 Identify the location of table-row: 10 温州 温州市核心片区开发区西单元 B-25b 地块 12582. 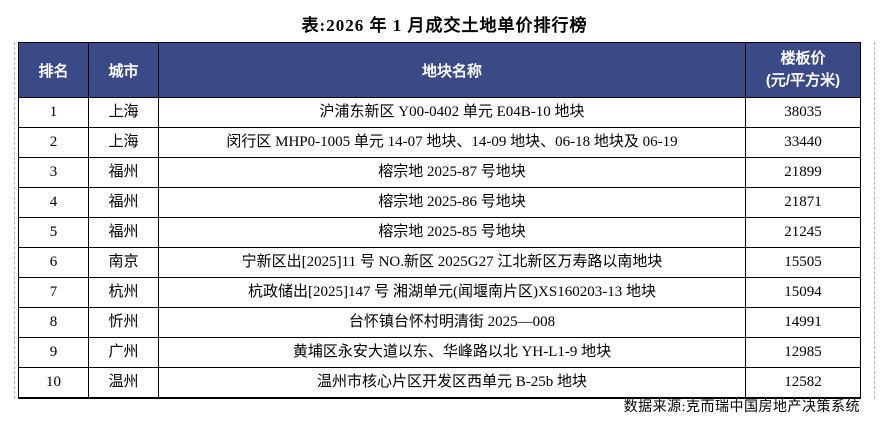
(439, 383).